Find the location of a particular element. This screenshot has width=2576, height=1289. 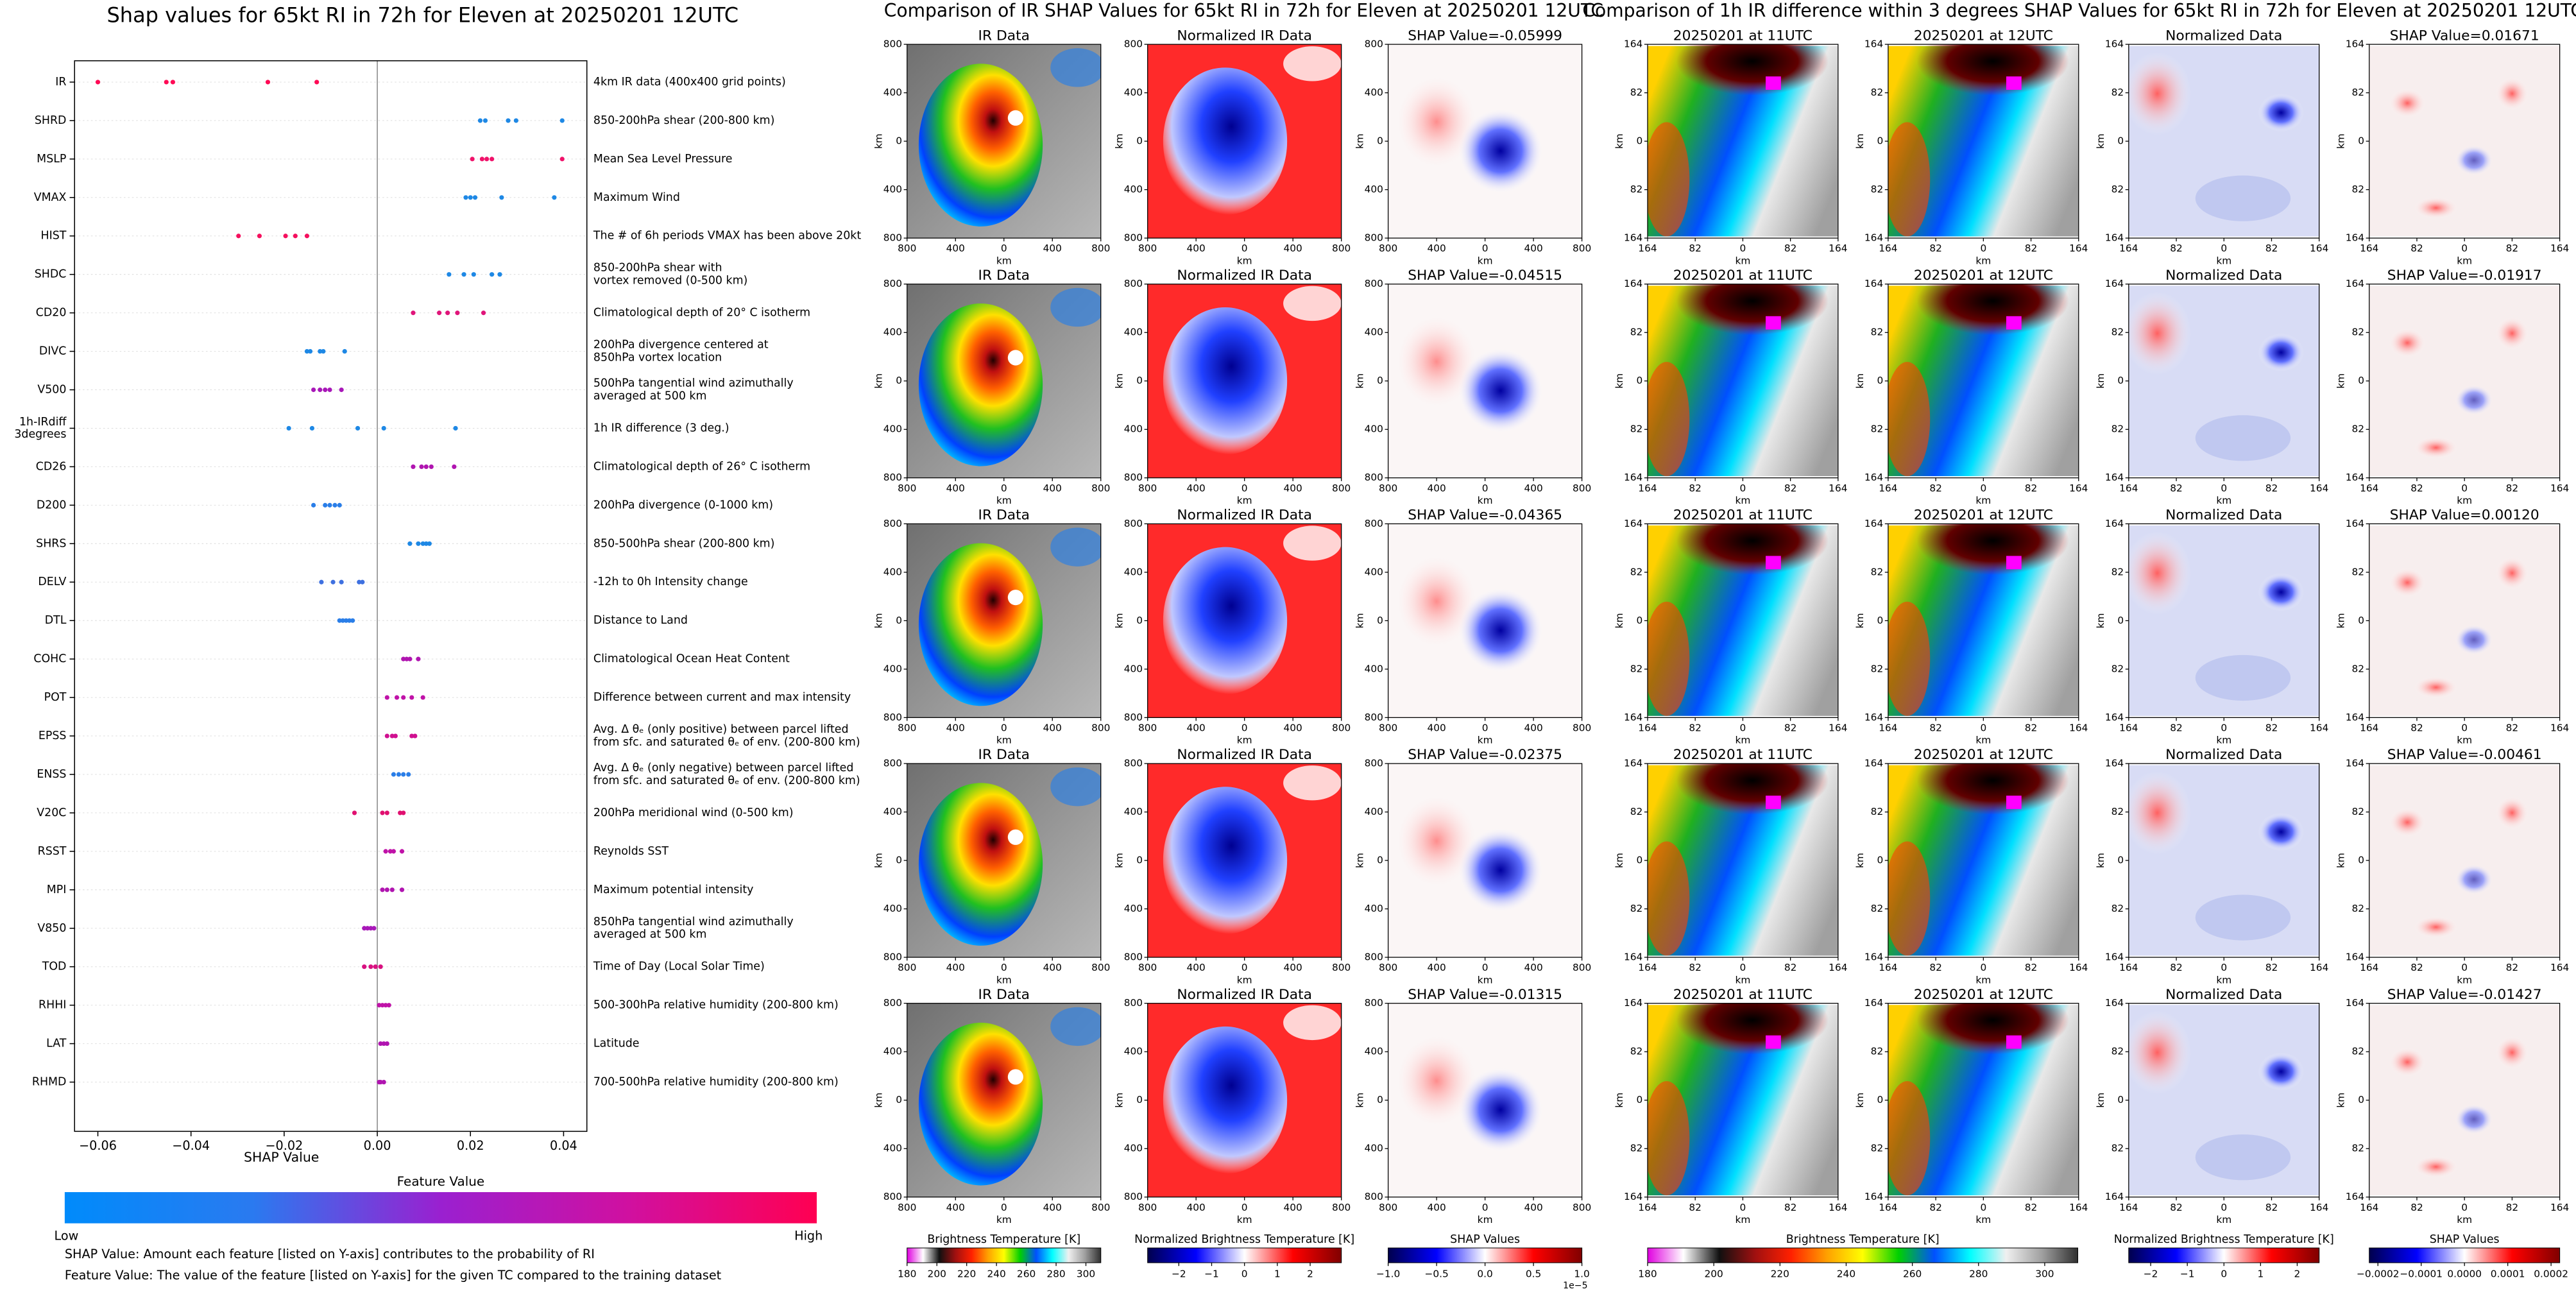

panel-title: 20250201 at 11UTC is located at coordinates (1743, 36).